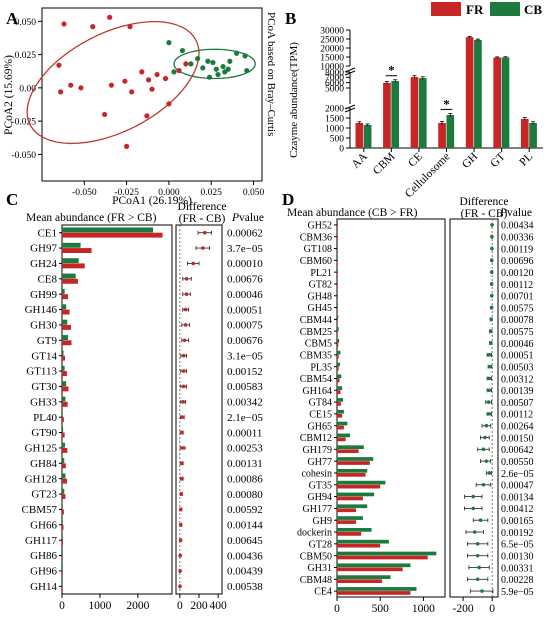 The height and width of the screenshot is (618, 550). I want to click on panel-c-pvalue-gh97: 3.7e−05, so click(245, 249).